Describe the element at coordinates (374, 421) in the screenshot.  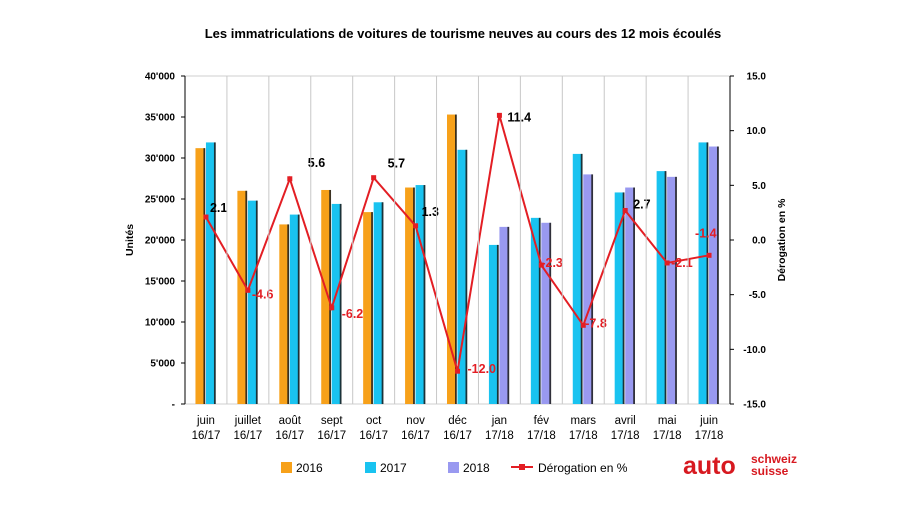
I see `x-tick-label: oct` at that location.